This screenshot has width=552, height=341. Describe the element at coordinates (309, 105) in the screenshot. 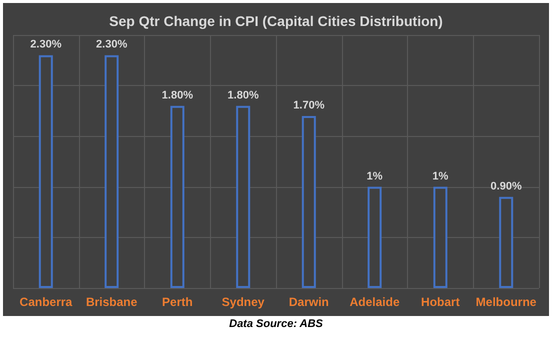

I see `data-label: 1.70%` at that location.